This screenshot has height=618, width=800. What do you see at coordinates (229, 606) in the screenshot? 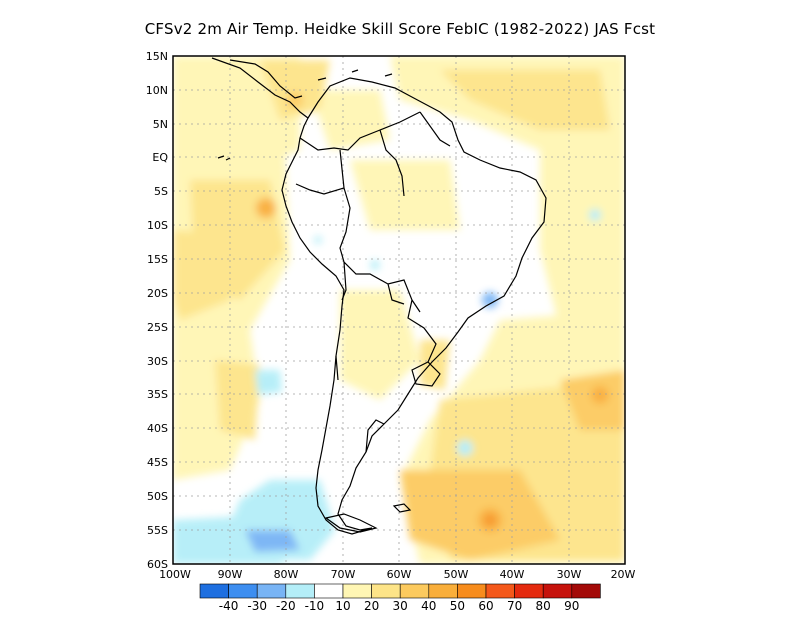
I see `colorbar-label: -40` at bounding box center [229, 606].